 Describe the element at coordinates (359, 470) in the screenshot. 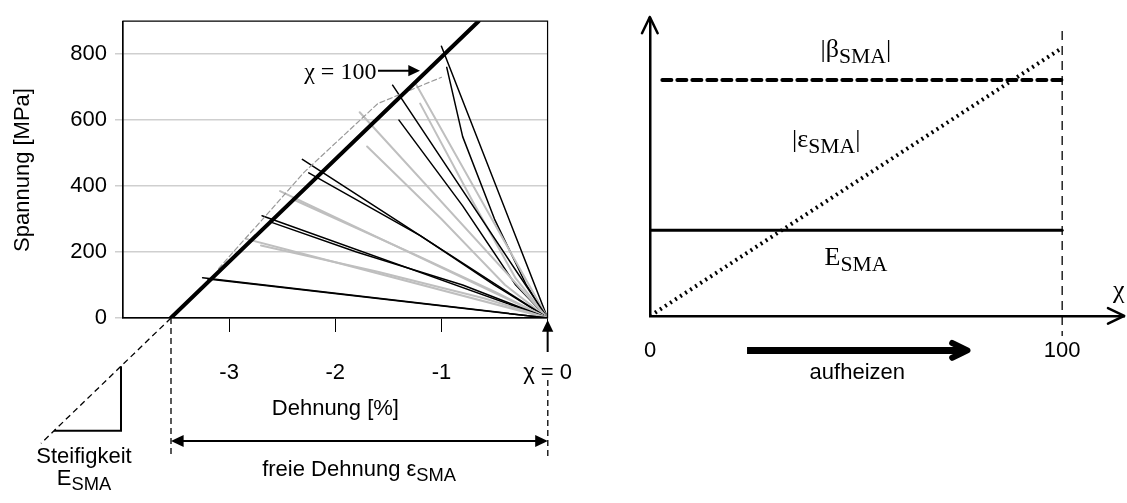

I see `text: freie Dehnung ε$_{SMA}$` at that location.